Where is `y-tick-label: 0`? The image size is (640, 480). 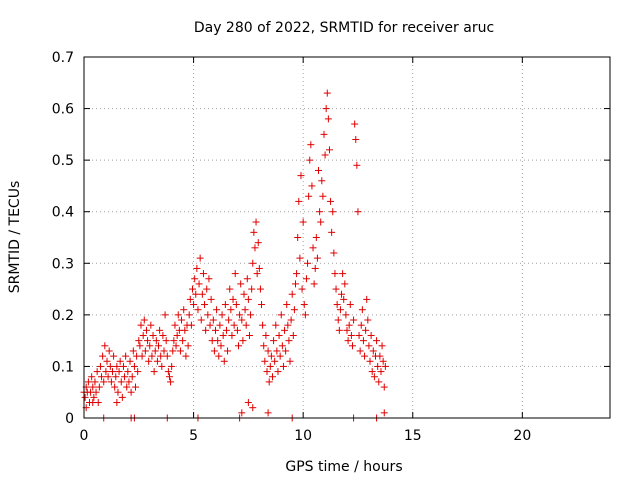
y-tick-label: 0 is located at coordinates (69, 419).